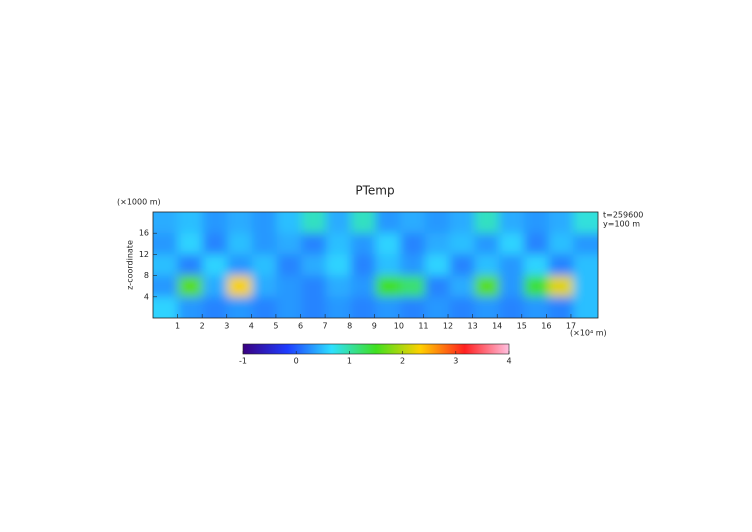 This screenshot has width=752, height=532. Describe the element at coordinates (508, 361) in the screenshot. I see `colorbar-tick-label: 4` at that location.